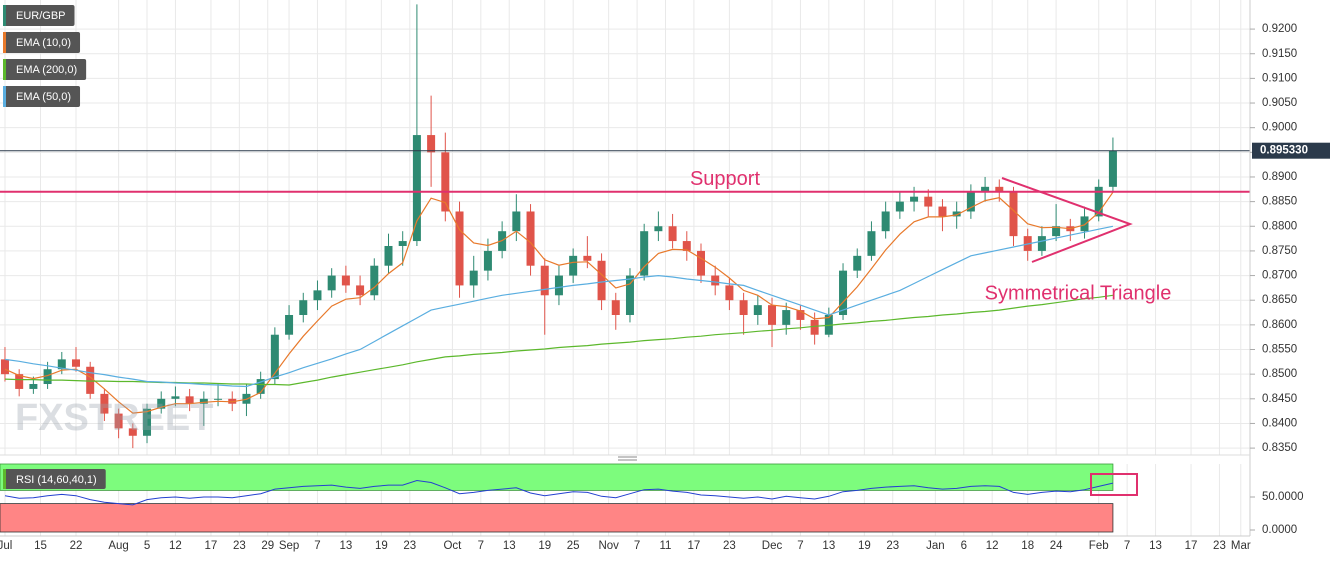 The image size is (1331, 563). What do you see at coordinates (76, 546) in the screenshot?
I see `x-tick-label: 22` at bounding box center [76, 546].